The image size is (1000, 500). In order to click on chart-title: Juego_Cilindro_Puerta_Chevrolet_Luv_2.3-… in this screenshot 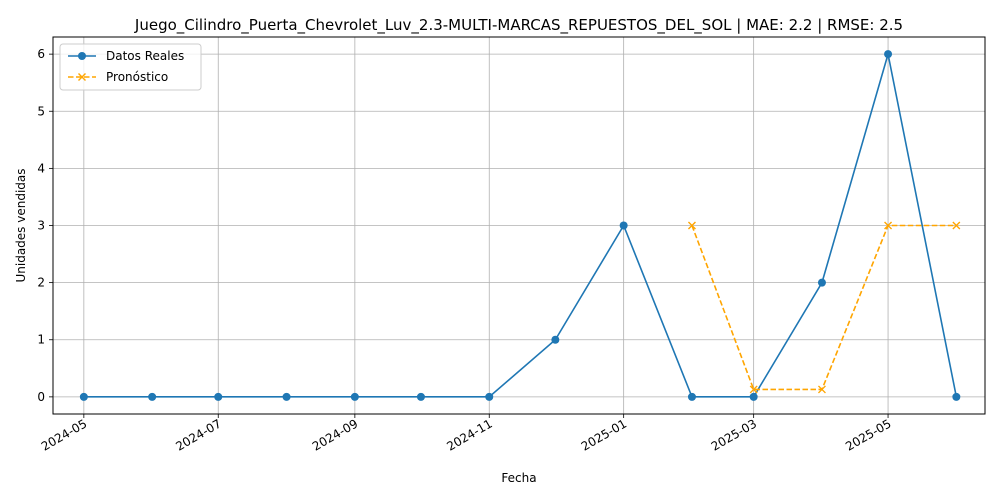, I will do `click(518, 25)`.